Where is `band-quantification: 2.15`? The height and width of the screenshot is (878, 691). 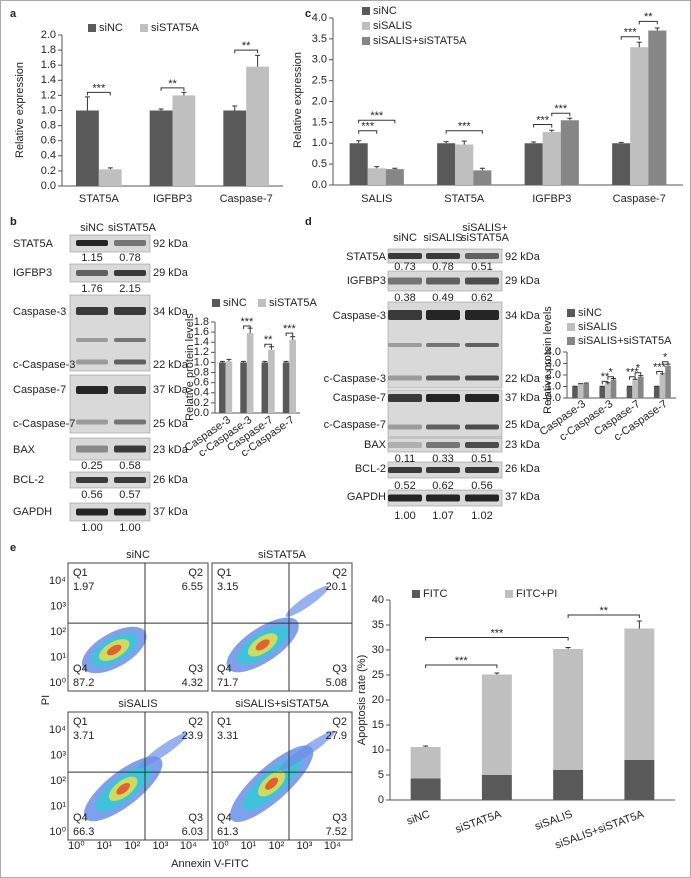
band-quantification: 2.15 is located at coordinates (129, 289).